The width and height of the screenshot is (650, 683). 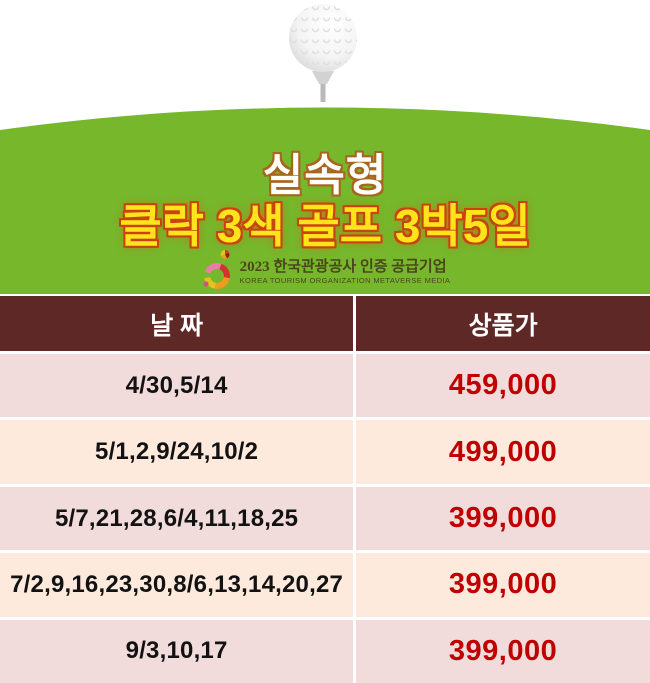 I want to click on certification-line1: 2023 한국관광공사 인증 공급기업, so click(x=343, y=266).